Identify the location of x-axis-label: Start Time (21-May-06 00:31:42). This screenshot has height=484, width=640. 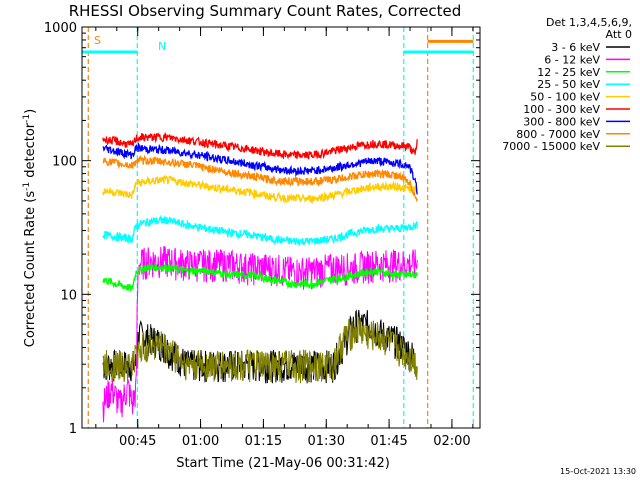
(283, 463).